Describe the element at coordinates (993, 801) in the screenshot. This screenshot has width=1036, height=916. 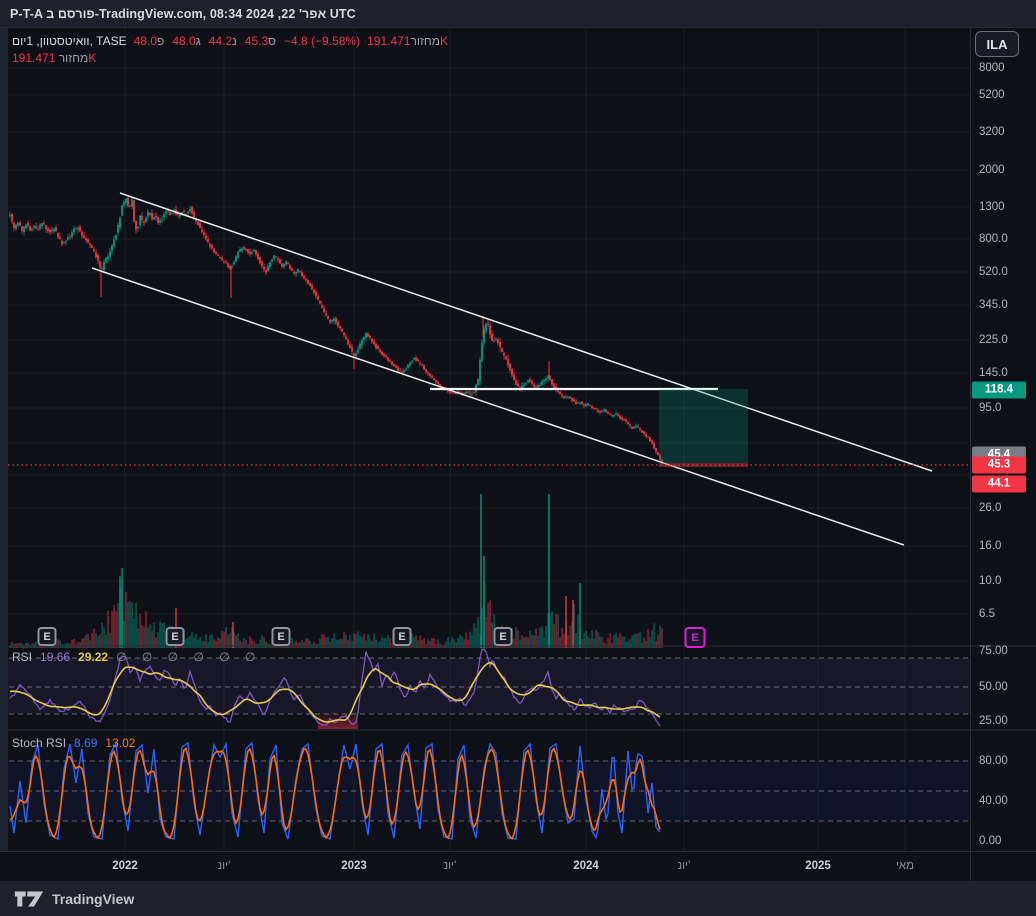
I see `stoch-tick: 40.00` at that location.